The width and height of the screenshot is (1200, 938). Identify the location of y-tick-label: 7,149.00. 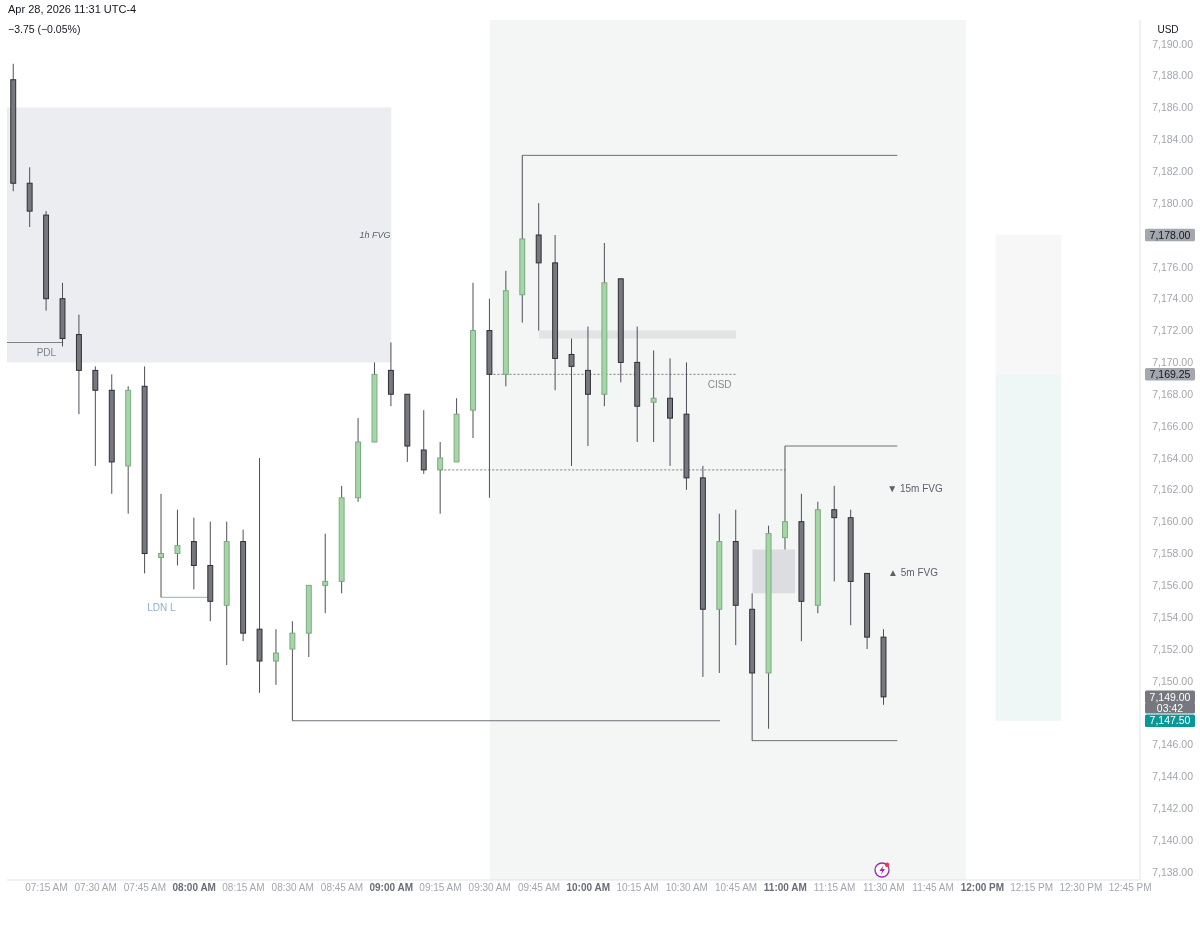
(1170, 696).